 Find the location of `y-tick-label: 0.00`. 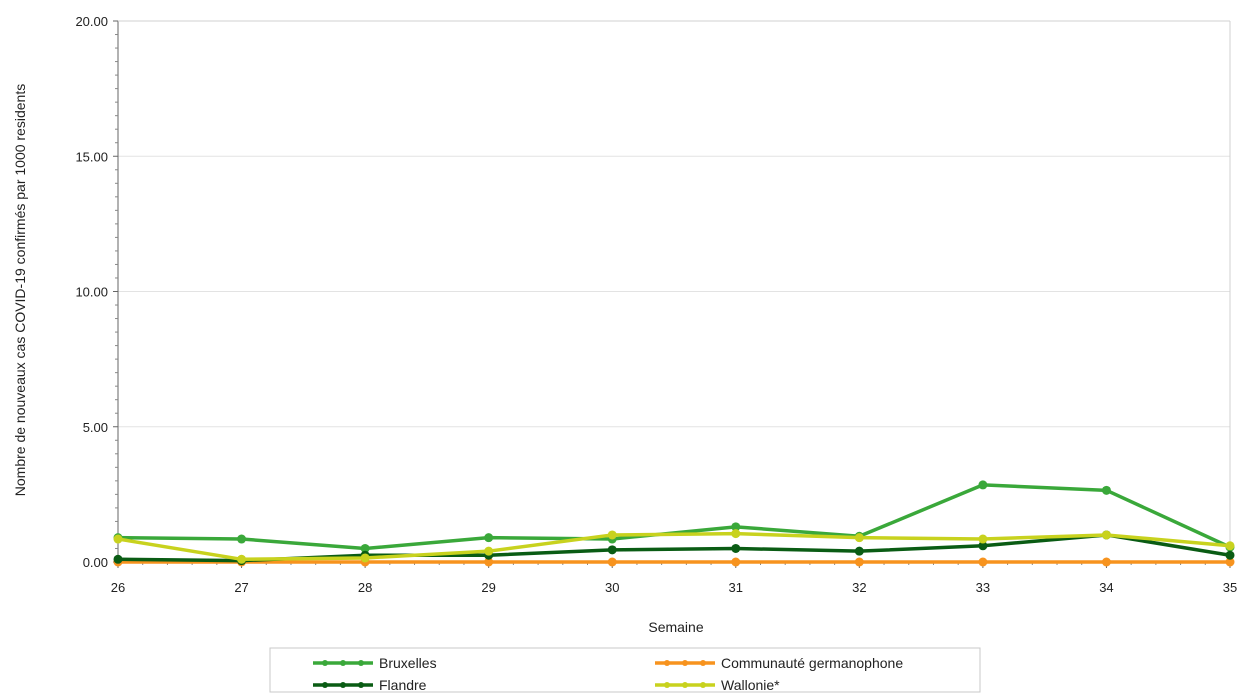

y-tick-label: 0.00 is located at coordinates (95, 562).